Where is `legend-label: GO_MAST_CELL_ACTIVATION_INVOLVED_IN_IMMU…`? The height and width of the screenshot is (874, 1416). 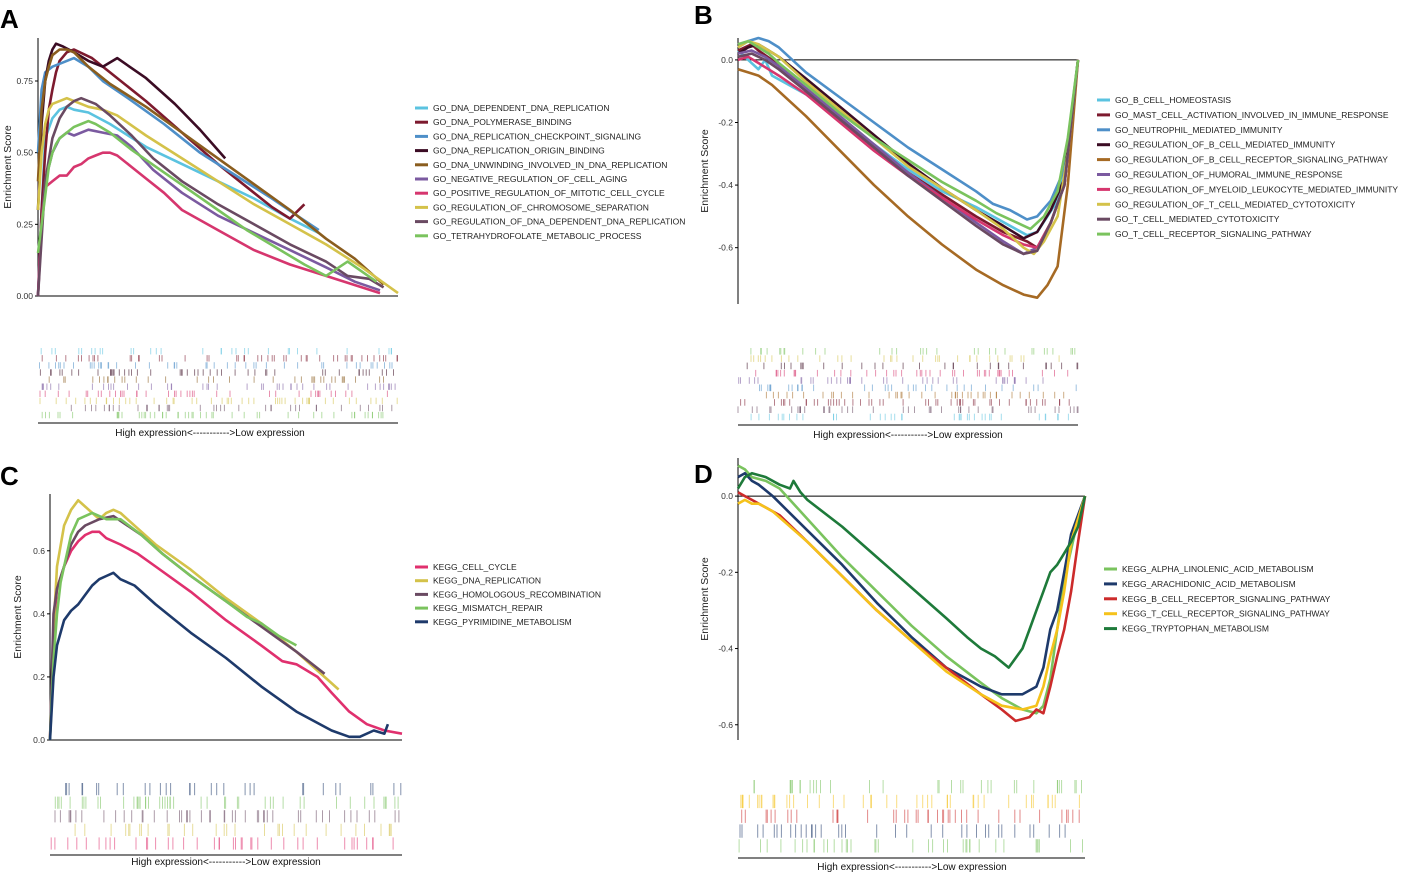
legend-label: GO_MAST_CELL_ACTIVATION_INVOLVED_IN_IMMU… is located at coordinates (1252, 115).